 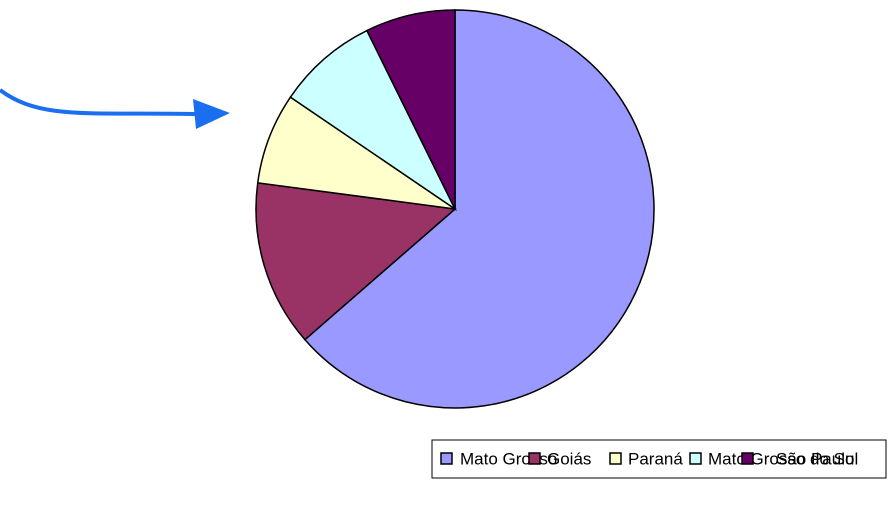 What do you see at coordinates (655, 458) in the screenshot?
I see `legend-label: Paraná` at bounding box center [655, 458].